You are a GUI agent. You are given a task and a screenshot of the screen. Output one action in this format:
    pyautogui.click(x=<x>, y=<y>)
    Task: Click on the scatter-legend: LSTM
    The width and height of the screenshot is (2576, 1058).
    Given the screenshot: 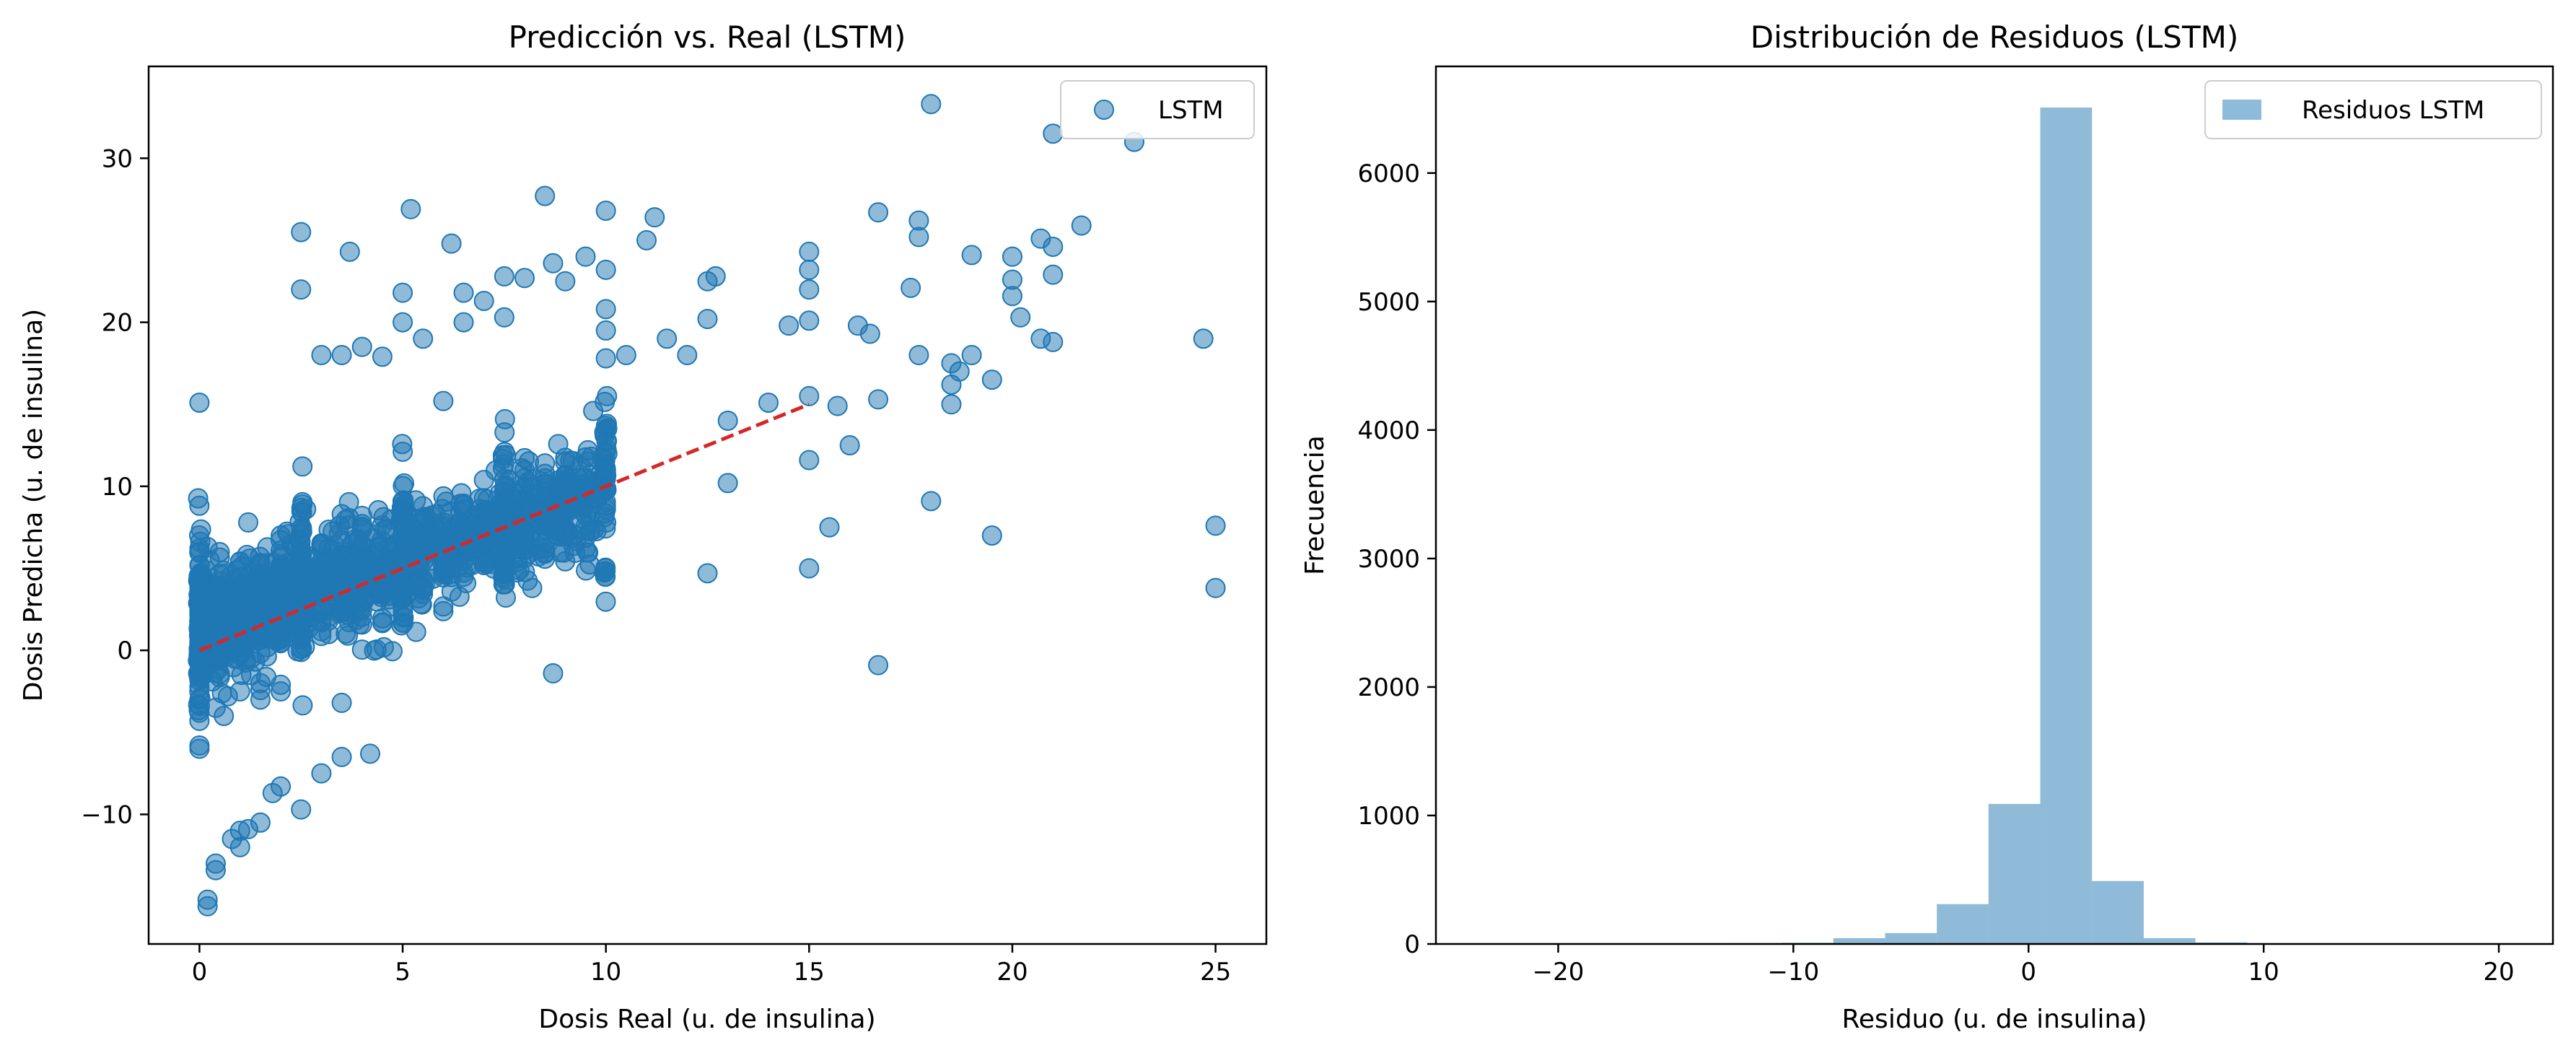 What is the action you would take?
    pyautogui.click(x=1157, y=109)
    